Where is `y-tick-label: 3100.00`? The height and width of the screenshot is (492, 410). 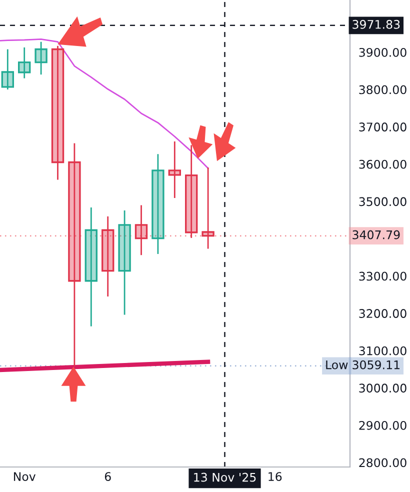 y-tick-label: 3100.00 is located at coordinates (382, 351).